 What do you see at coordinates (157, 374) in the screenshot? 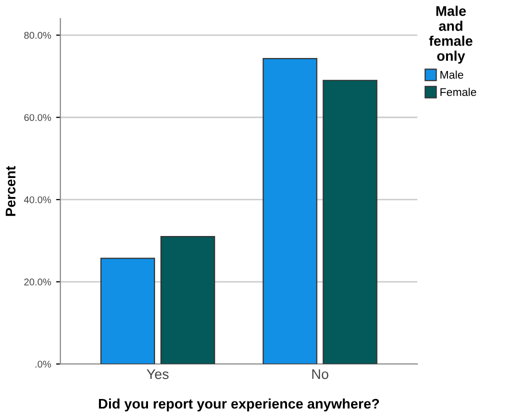
I see `x-tick-label: Yes` at bounding box center [157, 374].